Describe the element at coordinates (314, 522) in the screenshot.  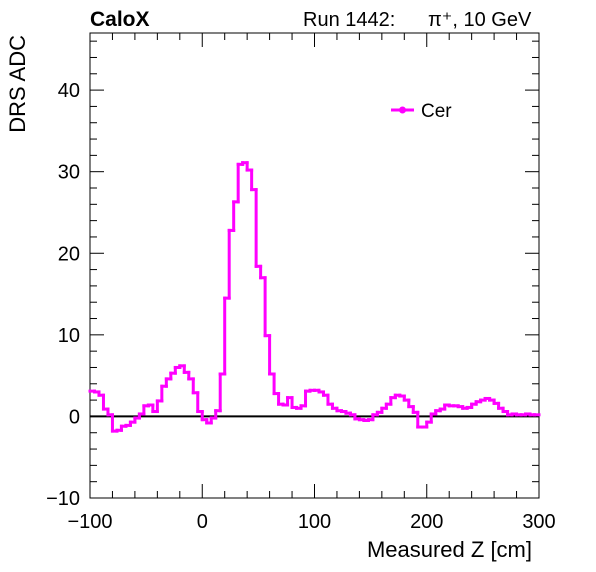
I see `x-tick-label: 100` at that location.